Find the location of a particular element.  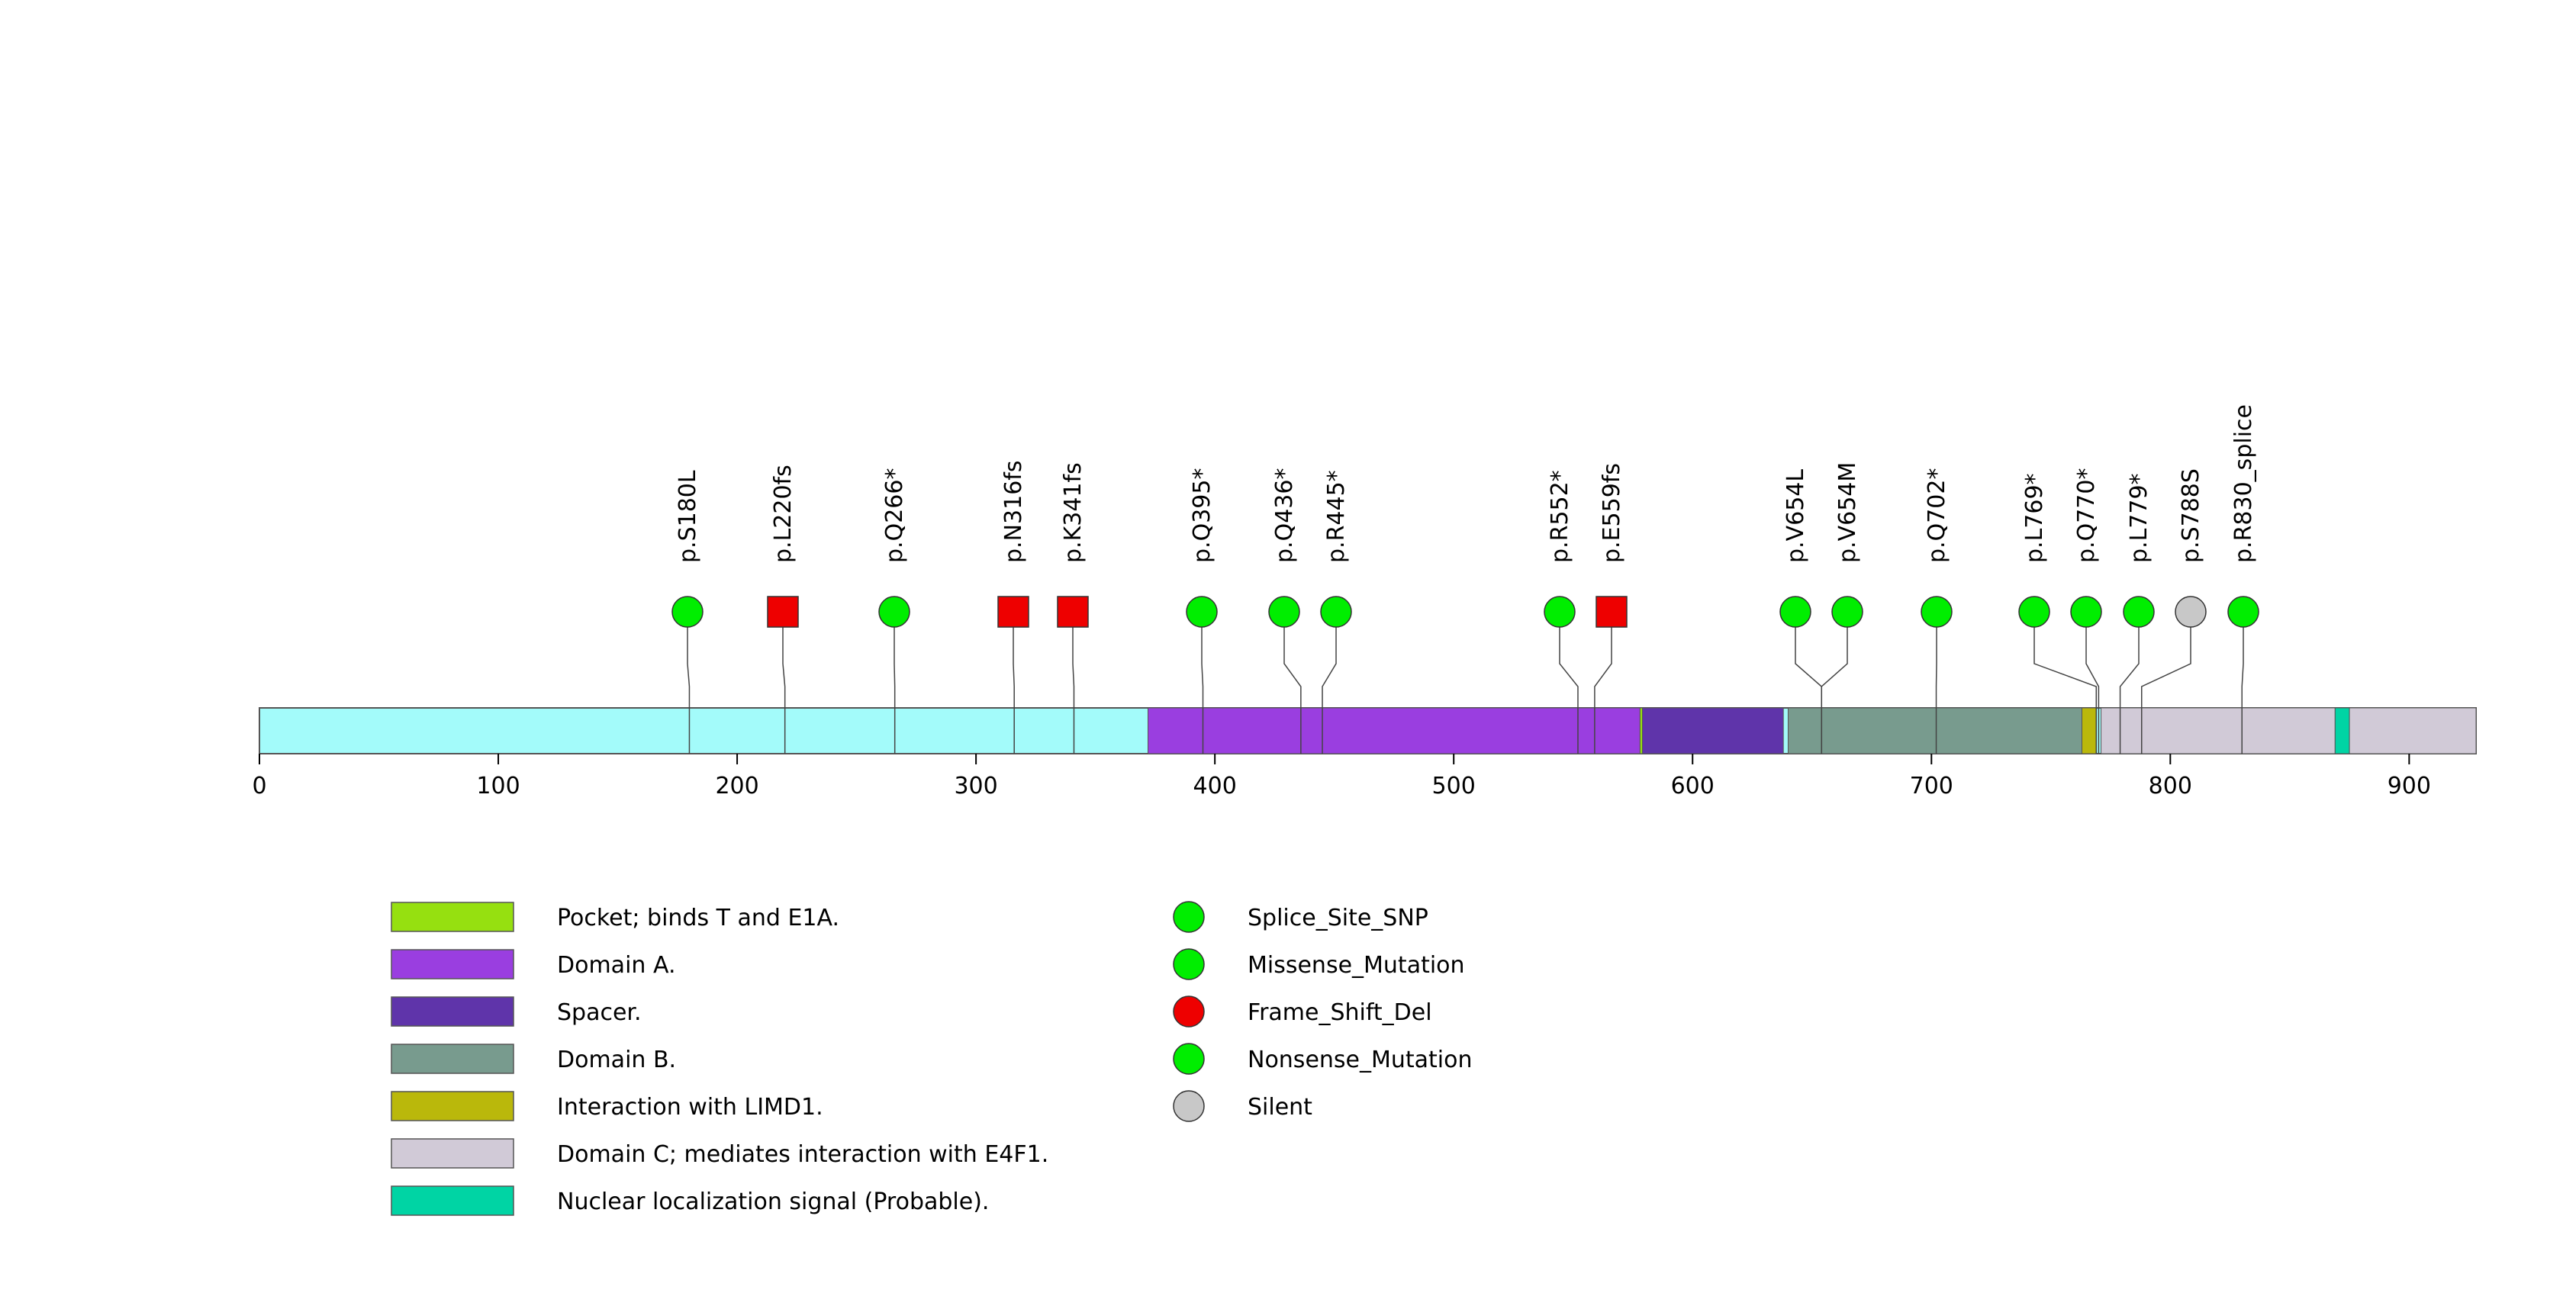

axis-tick-label-700: 700 is located at coordinates (1931, 786).